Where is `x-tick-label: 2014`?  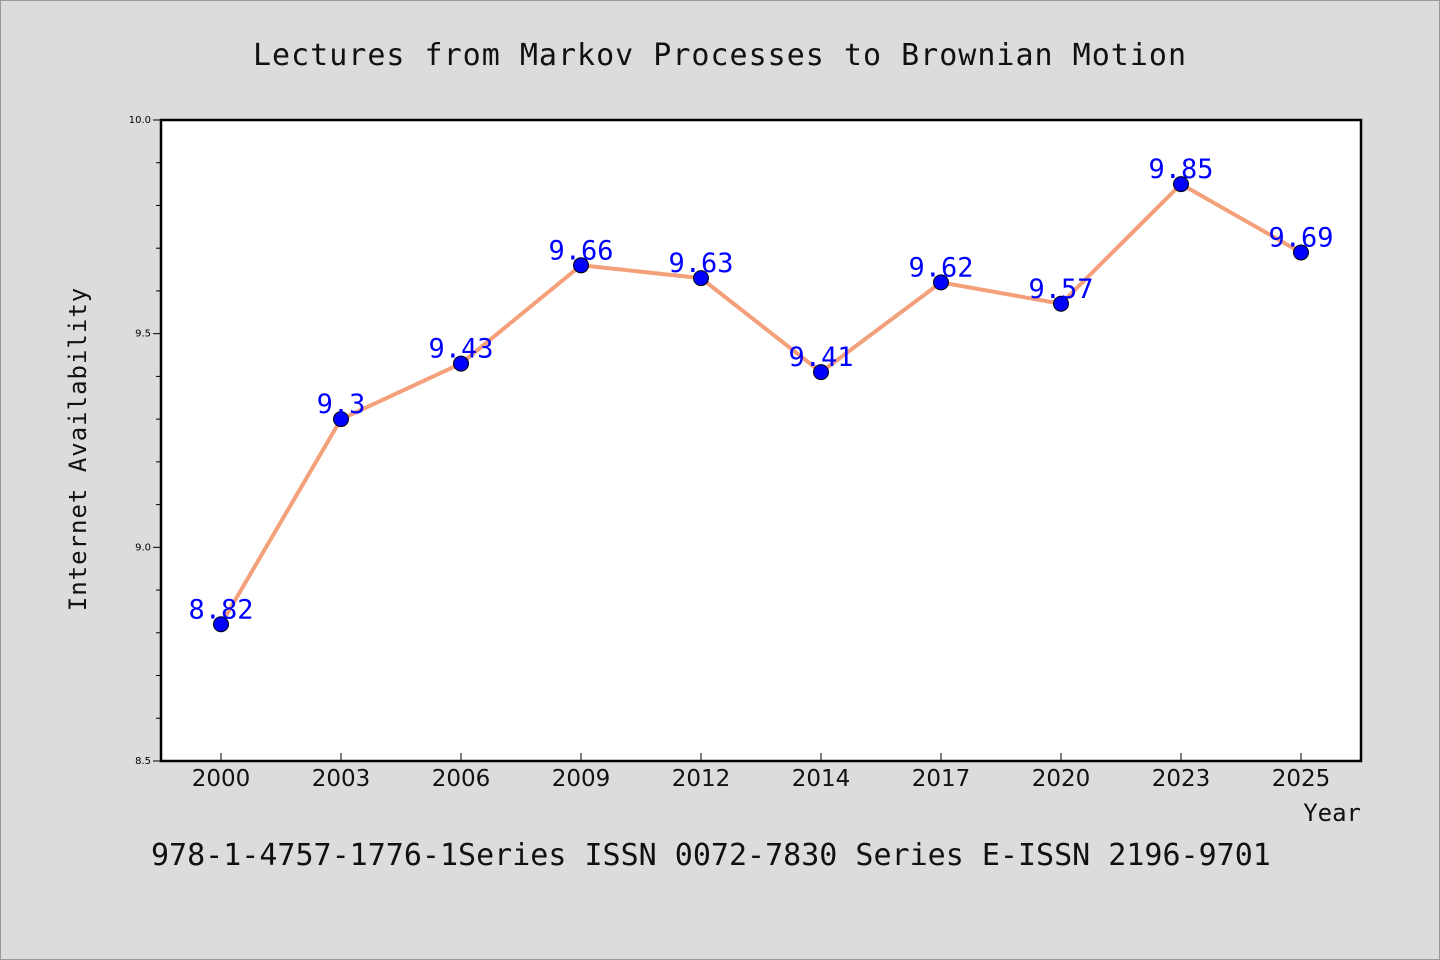 x-tick-label: 2014 is located at coordinates (821, 779).